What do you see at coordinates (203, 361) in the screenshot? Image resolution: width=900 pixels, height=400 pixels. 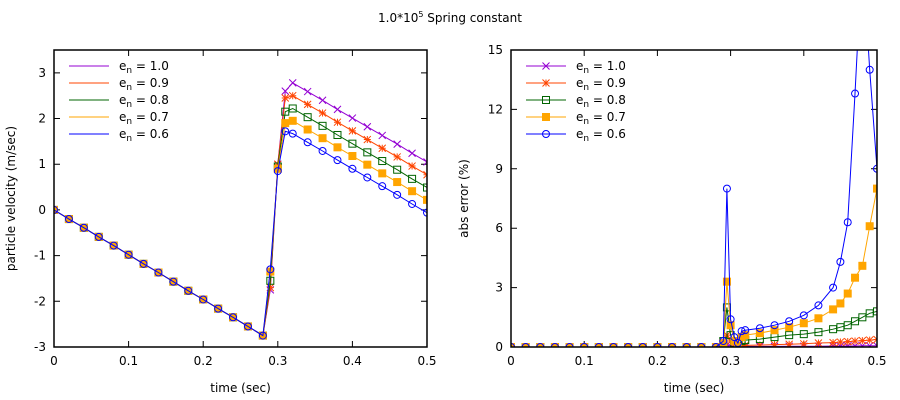 I see `x-tick-label: 0.2` at bounding box center [203, 361].